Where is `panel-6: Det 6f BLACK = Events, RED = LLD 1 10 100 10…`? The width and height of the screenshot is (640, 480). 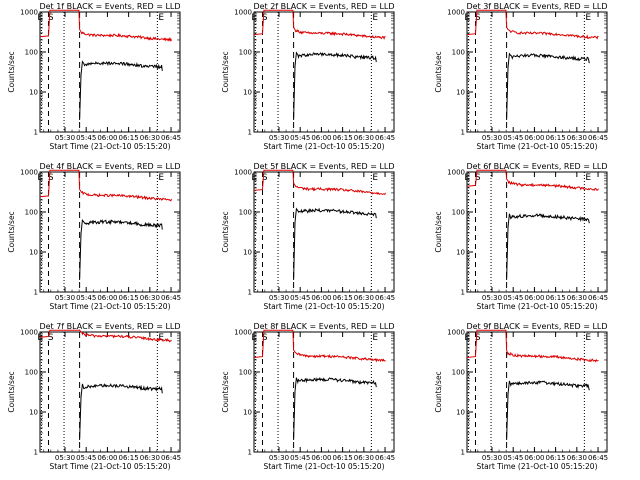 panel-6: Det 6f BLACK = Events, RED = LLD 1 10 100 10… is located at coordinates (521, 236).